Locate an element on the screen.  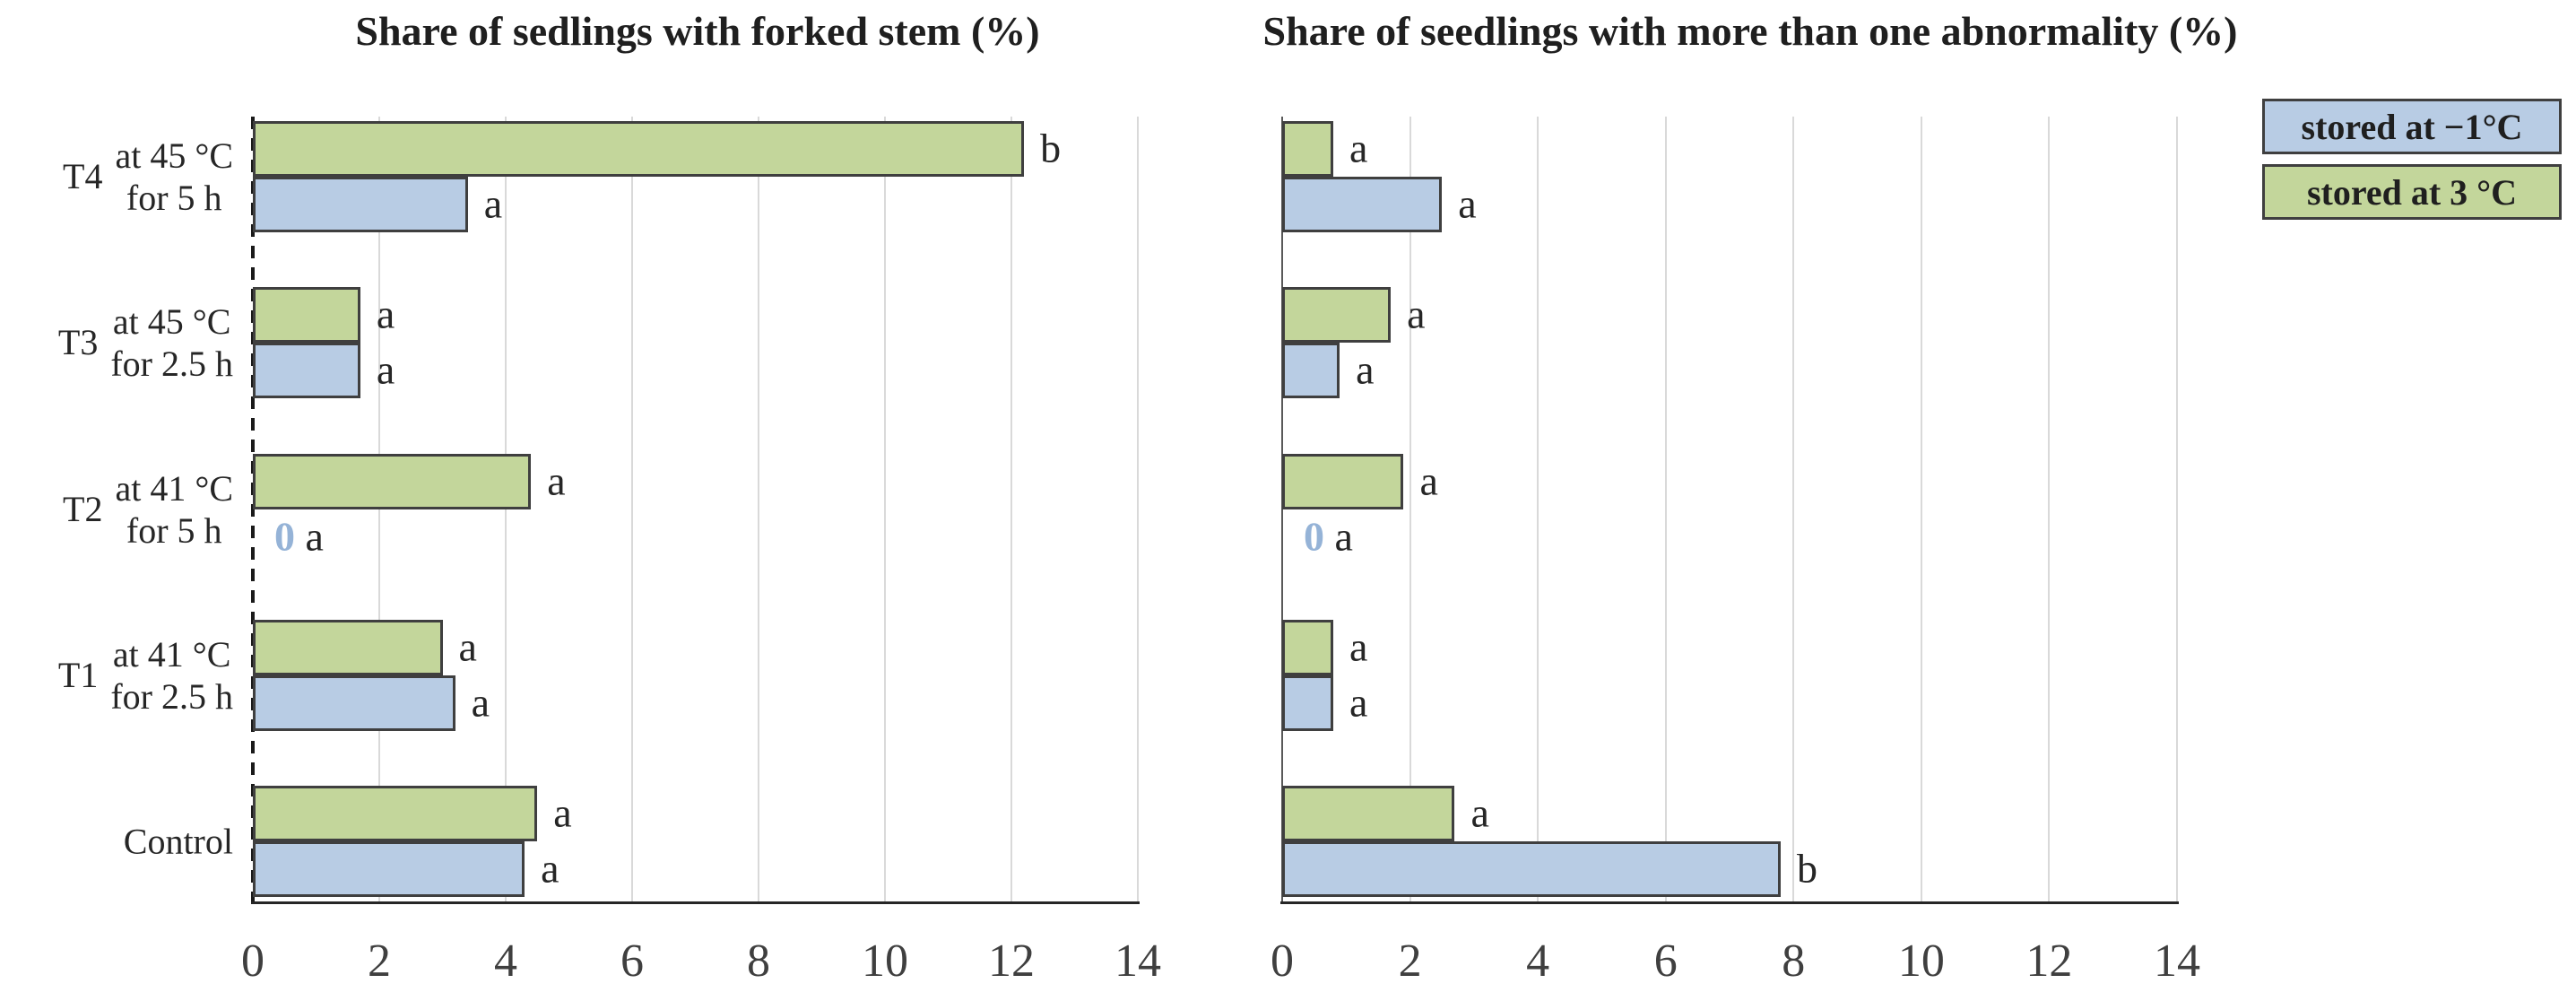
category-treatment-text: at 45 °C for 2.5 h is located at coordinates (171, 343).